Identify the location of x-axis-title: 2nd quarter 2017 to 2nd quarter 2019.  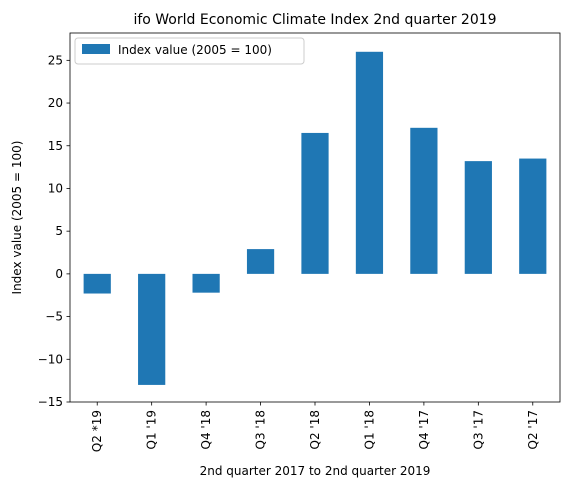
(315, 471).